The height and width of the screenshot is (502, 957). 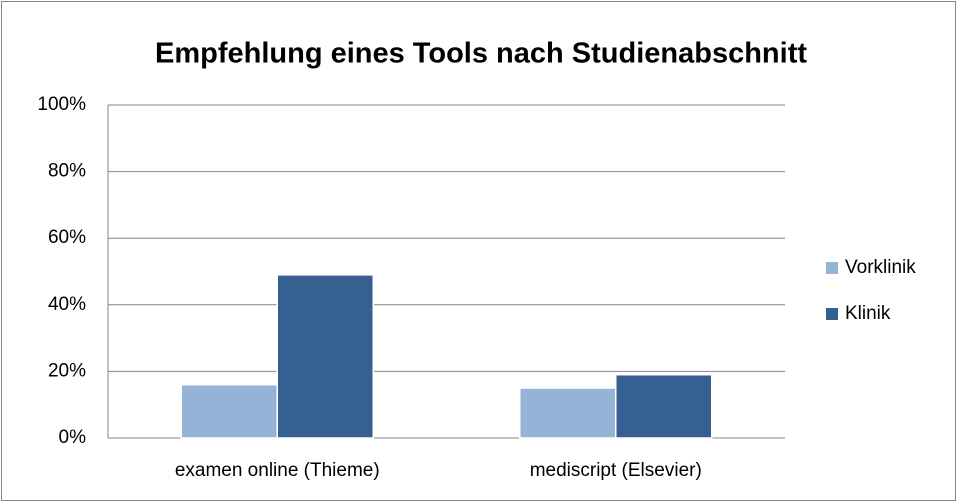 I want to click on y-tick-label: 20%, so click(x=67, y=370).